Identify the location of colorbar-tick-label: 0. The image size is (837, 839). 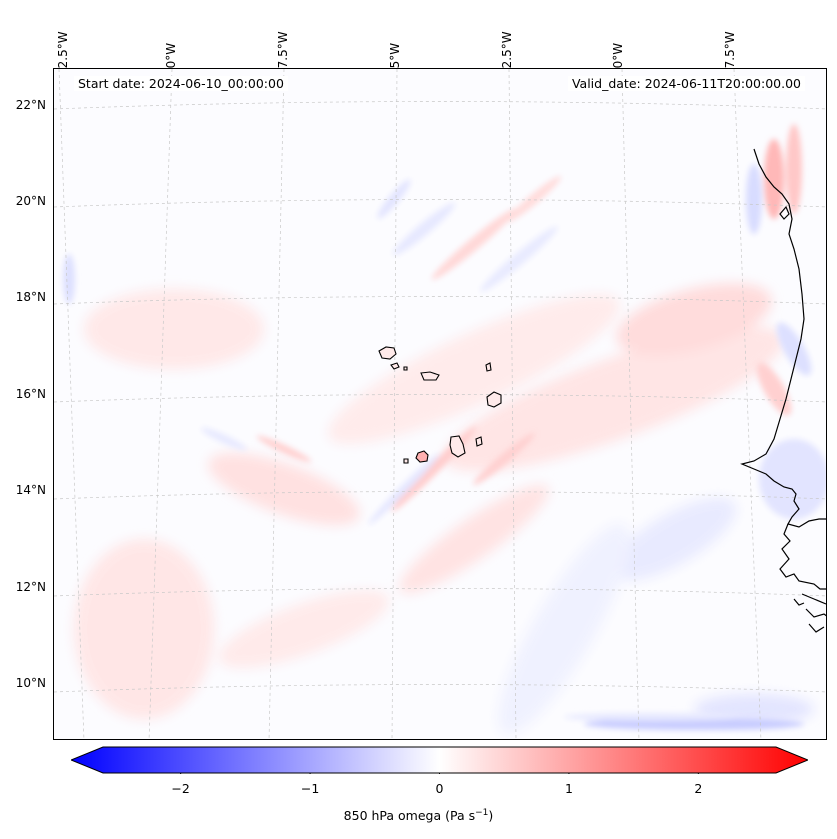
(439, 788).